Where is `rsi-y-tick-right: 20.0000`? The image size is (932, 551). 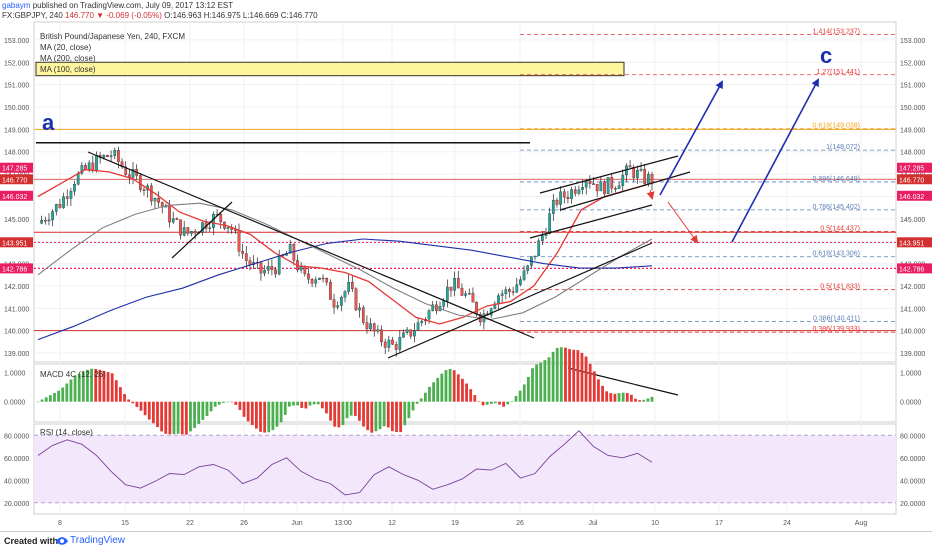 rsi-y-tick-right: 20.0000 is located at coordinates (912, 504).